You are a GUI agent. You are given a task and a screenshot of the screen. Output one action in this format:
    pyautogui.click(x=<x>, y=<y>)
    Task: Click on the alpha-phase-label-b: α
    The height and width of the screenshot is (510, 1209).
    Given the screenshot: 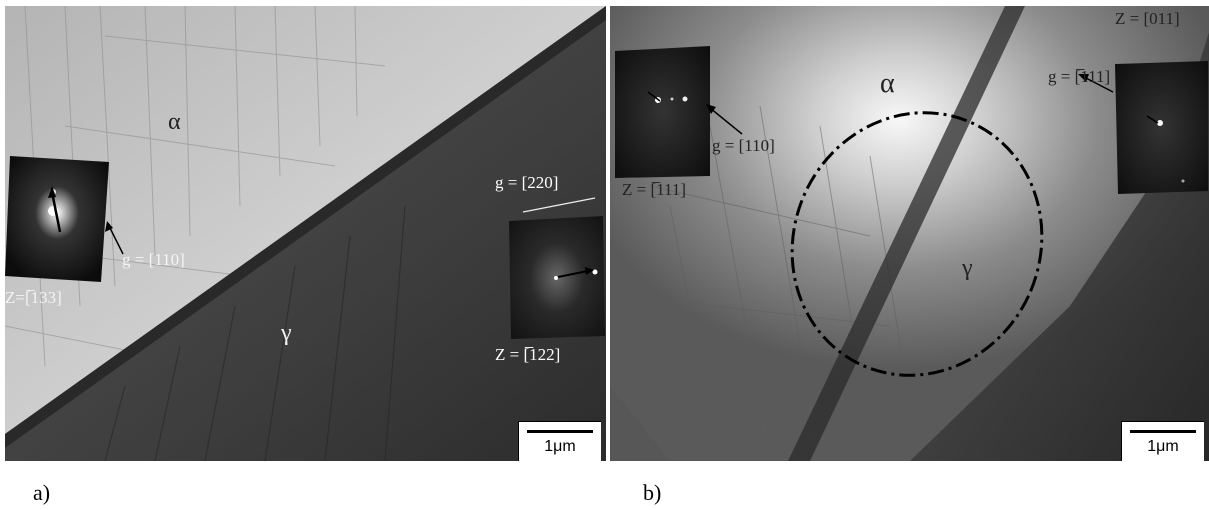 What is the action you would take?
    pyautogui.click(x=887, y=83)
    